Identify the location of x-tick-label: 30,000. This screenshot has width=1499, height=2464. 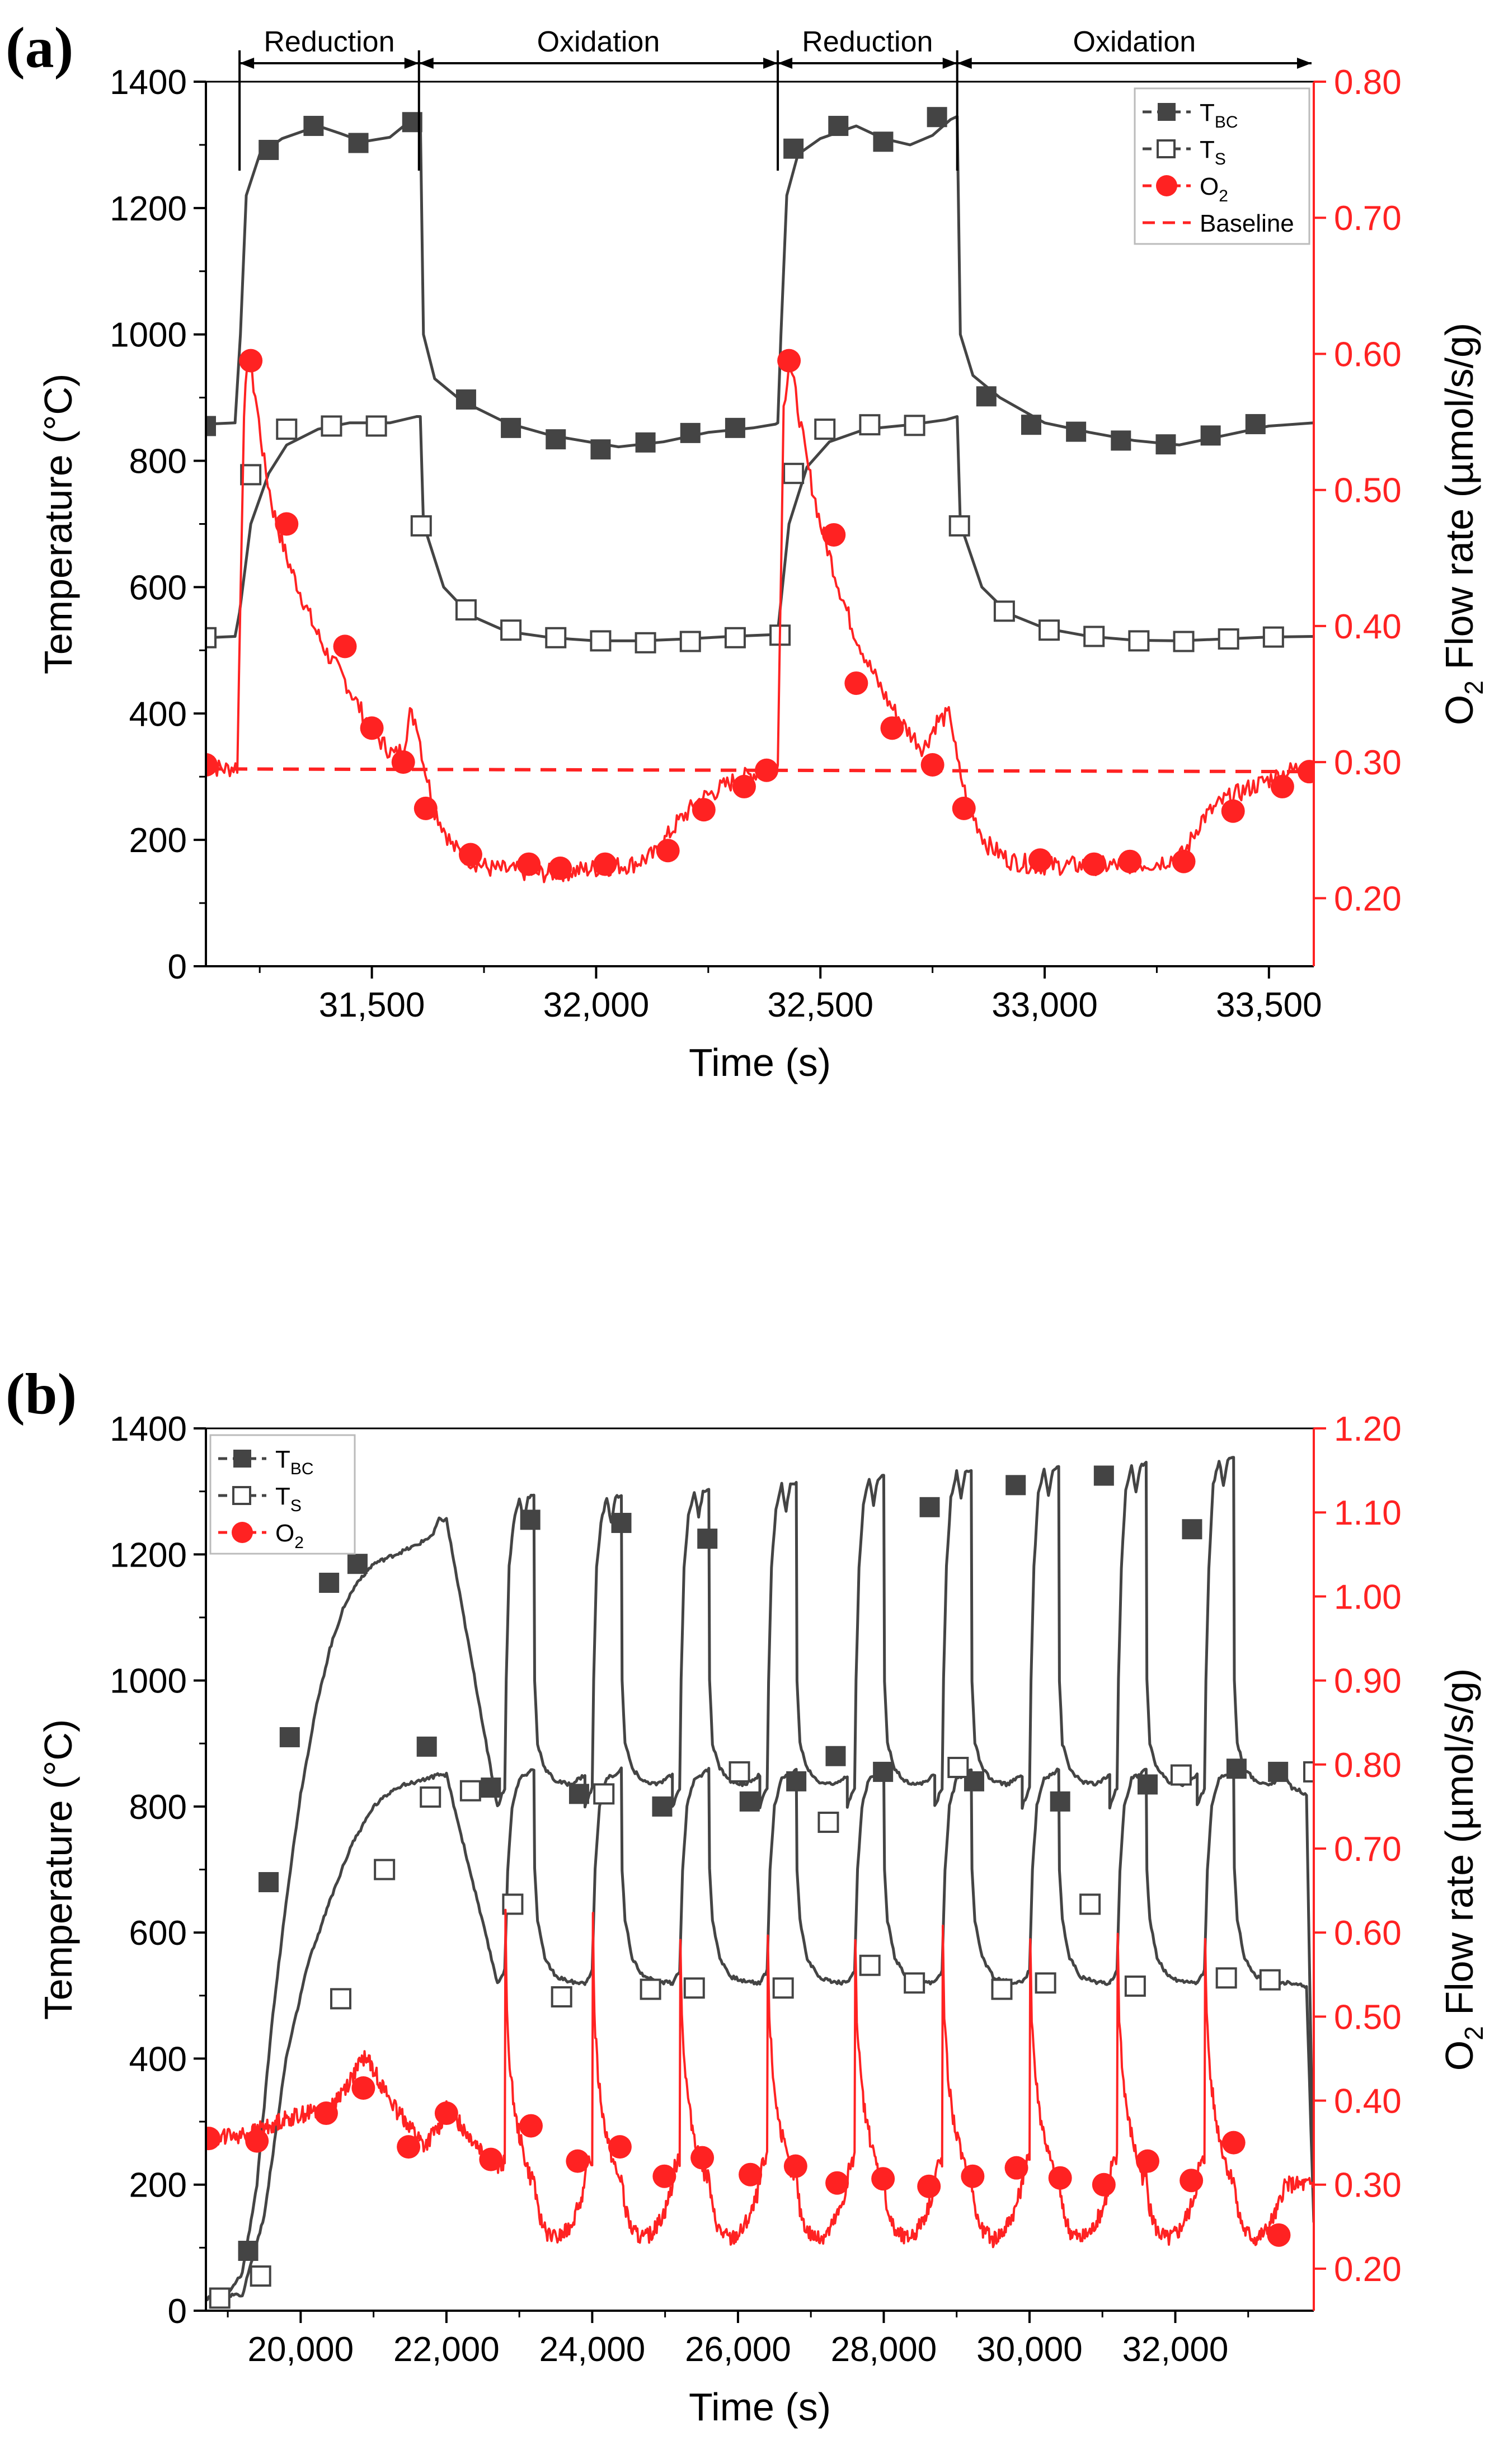
(1029, 2350).